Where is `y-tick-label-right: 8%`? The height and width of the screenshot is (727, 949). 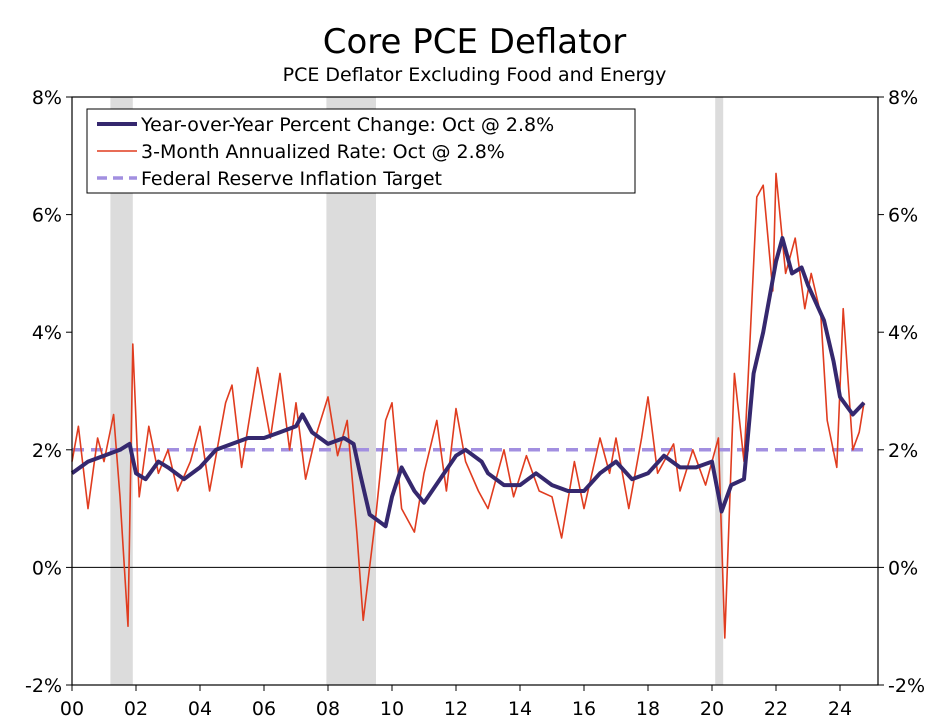 y-tick-label-right: 8% is located at coordinates (903, 98).